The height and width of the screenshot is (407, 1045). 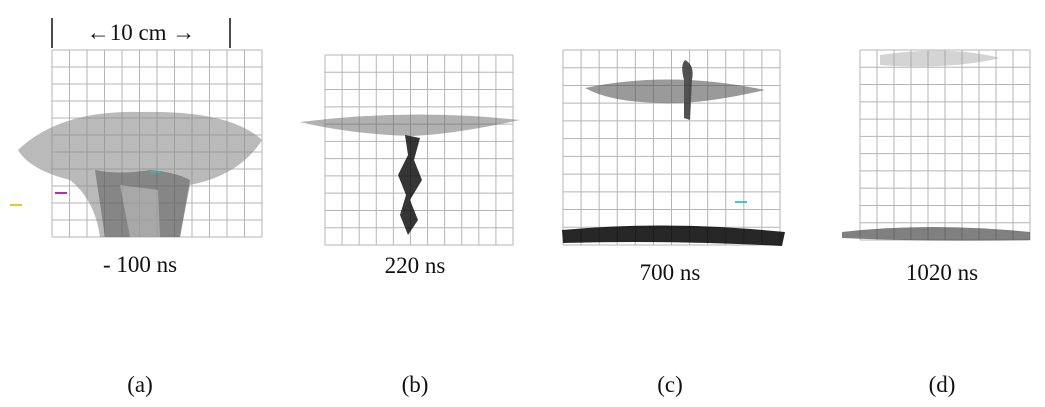 I want to click on time-label: - 100 ns, so click(x=140, y=264).